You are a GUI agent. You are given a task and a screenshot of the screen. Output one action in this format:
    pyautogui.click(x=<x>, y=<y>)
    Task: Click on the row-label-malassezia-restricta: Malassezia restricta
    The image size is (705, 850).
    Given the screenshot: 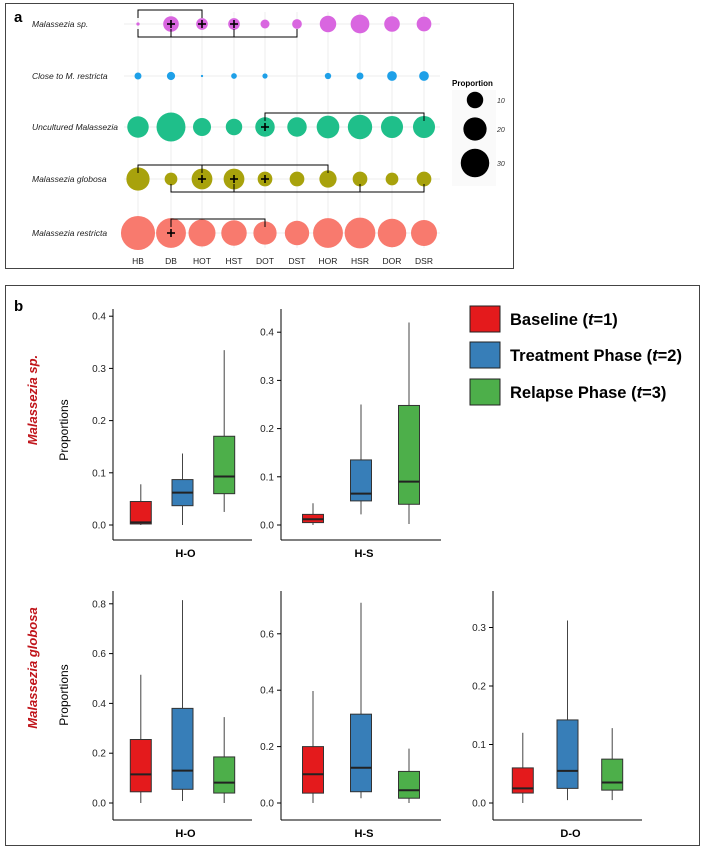 What is the action you would take?
    pyautogui.click(x=69, y=233)
    